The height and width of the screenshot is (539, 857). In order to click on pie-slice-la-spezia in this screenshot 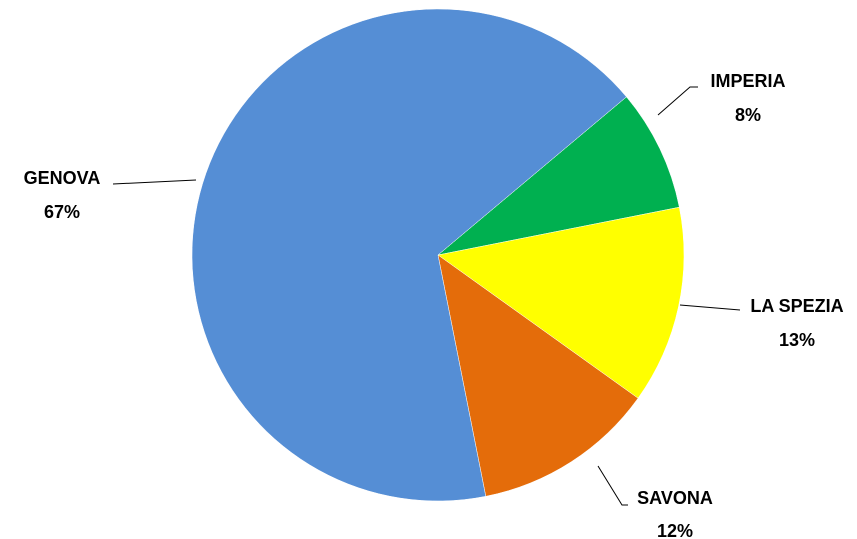, I will do `click(561, 302)`.